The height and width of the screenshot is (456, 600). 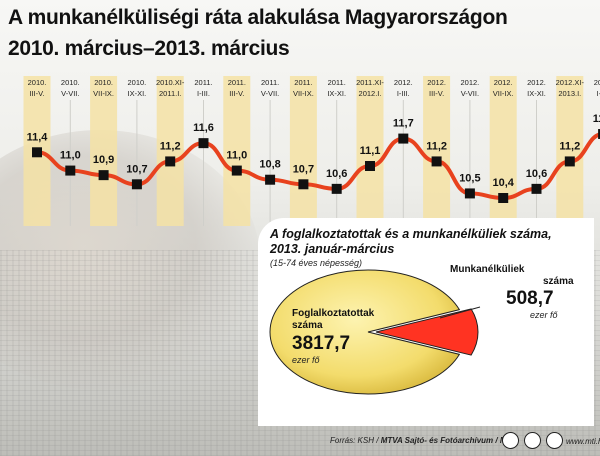 What do you see at coordinates (370, 93) in the screenshot?
I see `category-label: 2012.I.` at bounding box center [370, 93].